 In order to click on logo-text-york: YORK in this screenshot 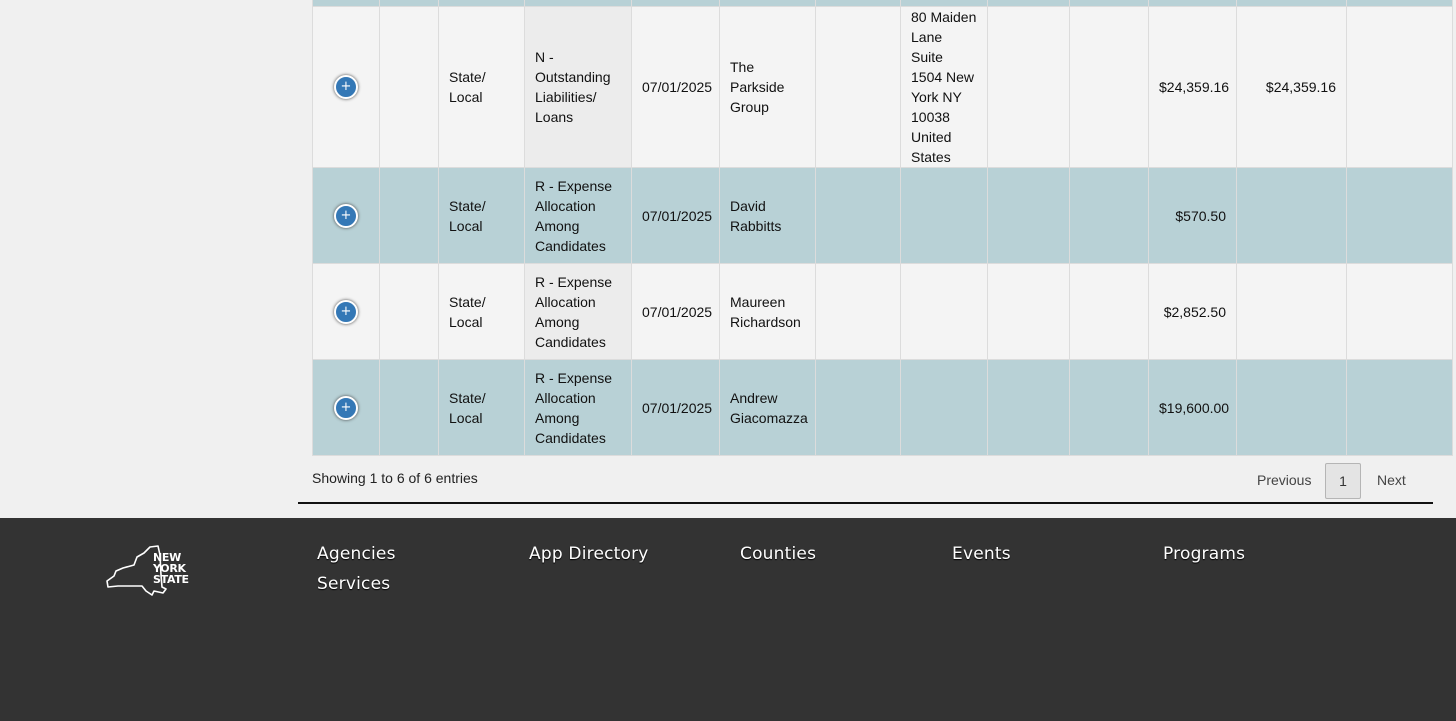, I will do `click(169, 568)`.